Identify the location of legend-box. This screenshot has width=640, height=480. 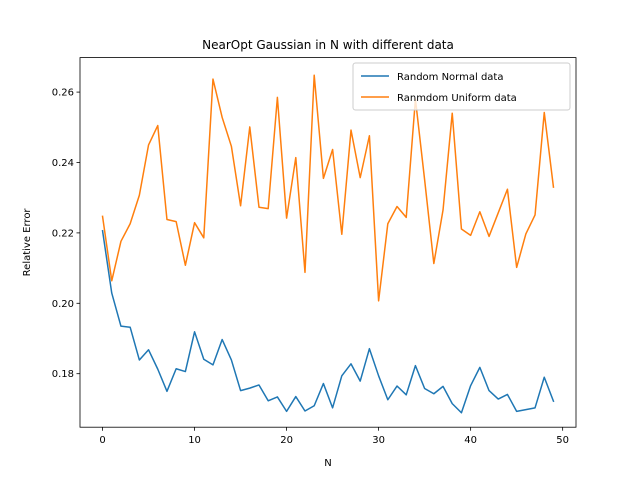
(461, 86).